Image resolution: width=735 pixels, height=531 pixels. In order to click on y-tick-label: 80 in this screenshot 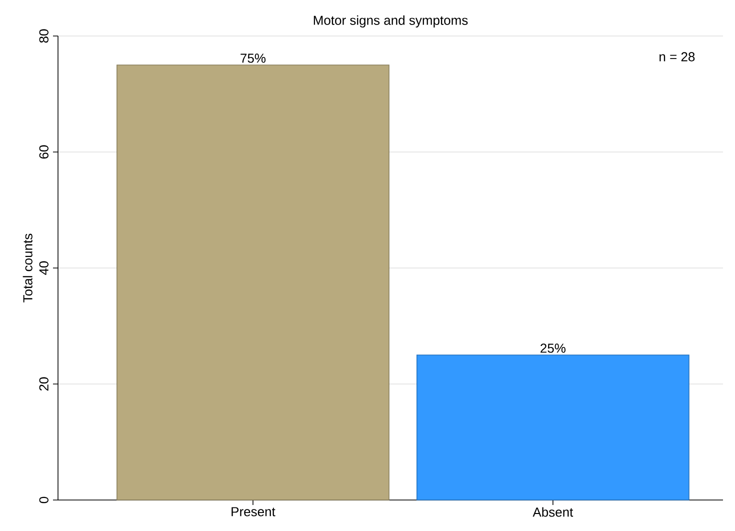, I will do `click(43, 36)`.